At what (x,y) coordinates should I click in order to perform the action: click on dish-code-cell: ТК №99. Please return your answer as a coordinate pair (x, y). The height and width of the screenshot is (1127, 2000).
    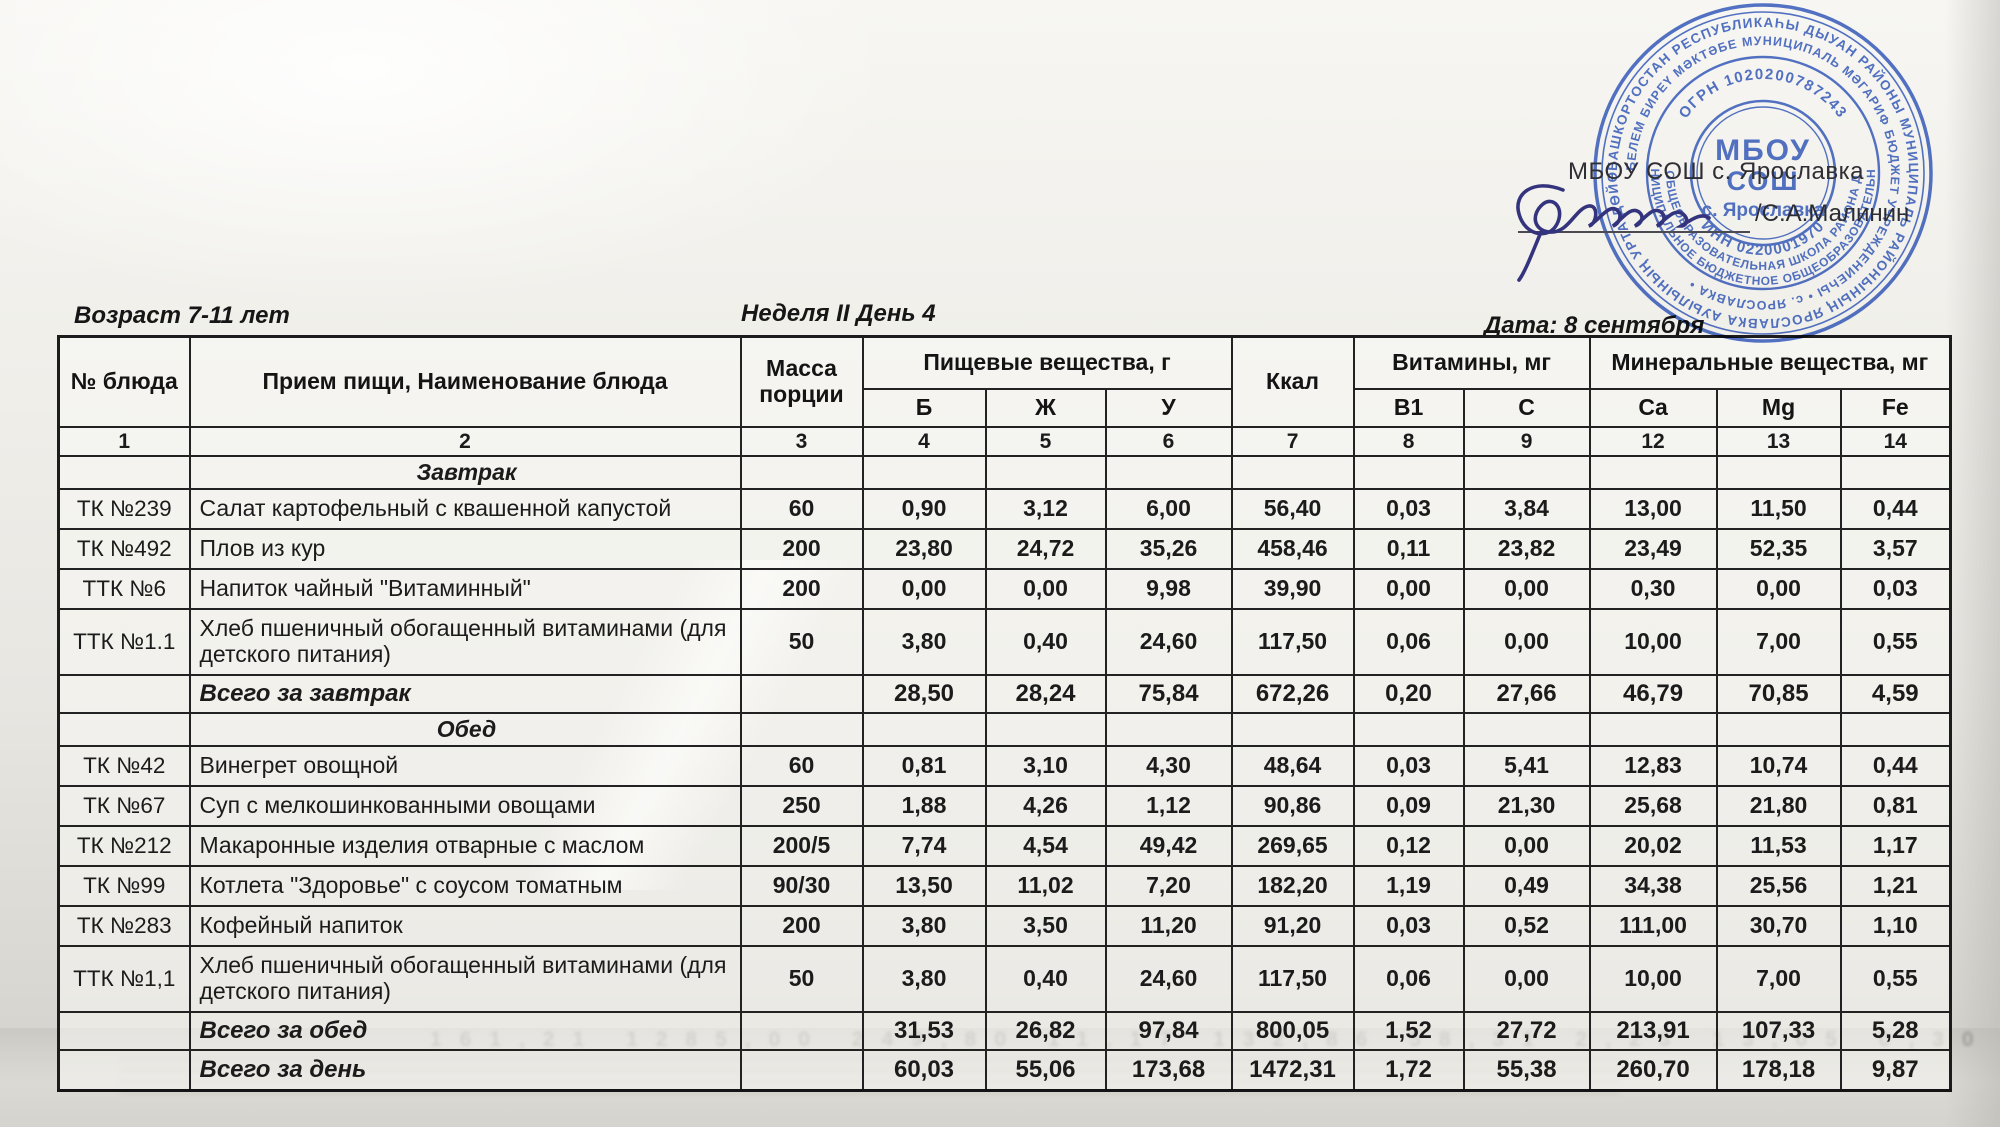
    Looking at the image, I should click on (124, 886).